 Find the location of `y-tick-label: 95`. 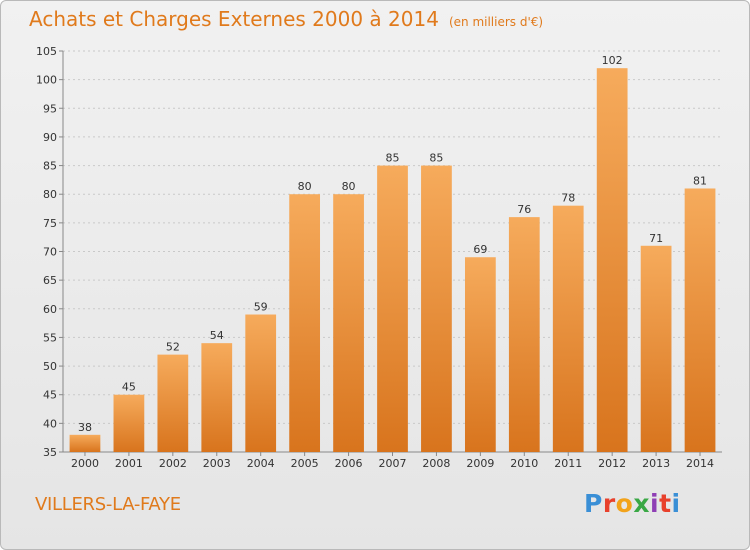

y-tick-label: 95 is located at coordinates (50, 108).